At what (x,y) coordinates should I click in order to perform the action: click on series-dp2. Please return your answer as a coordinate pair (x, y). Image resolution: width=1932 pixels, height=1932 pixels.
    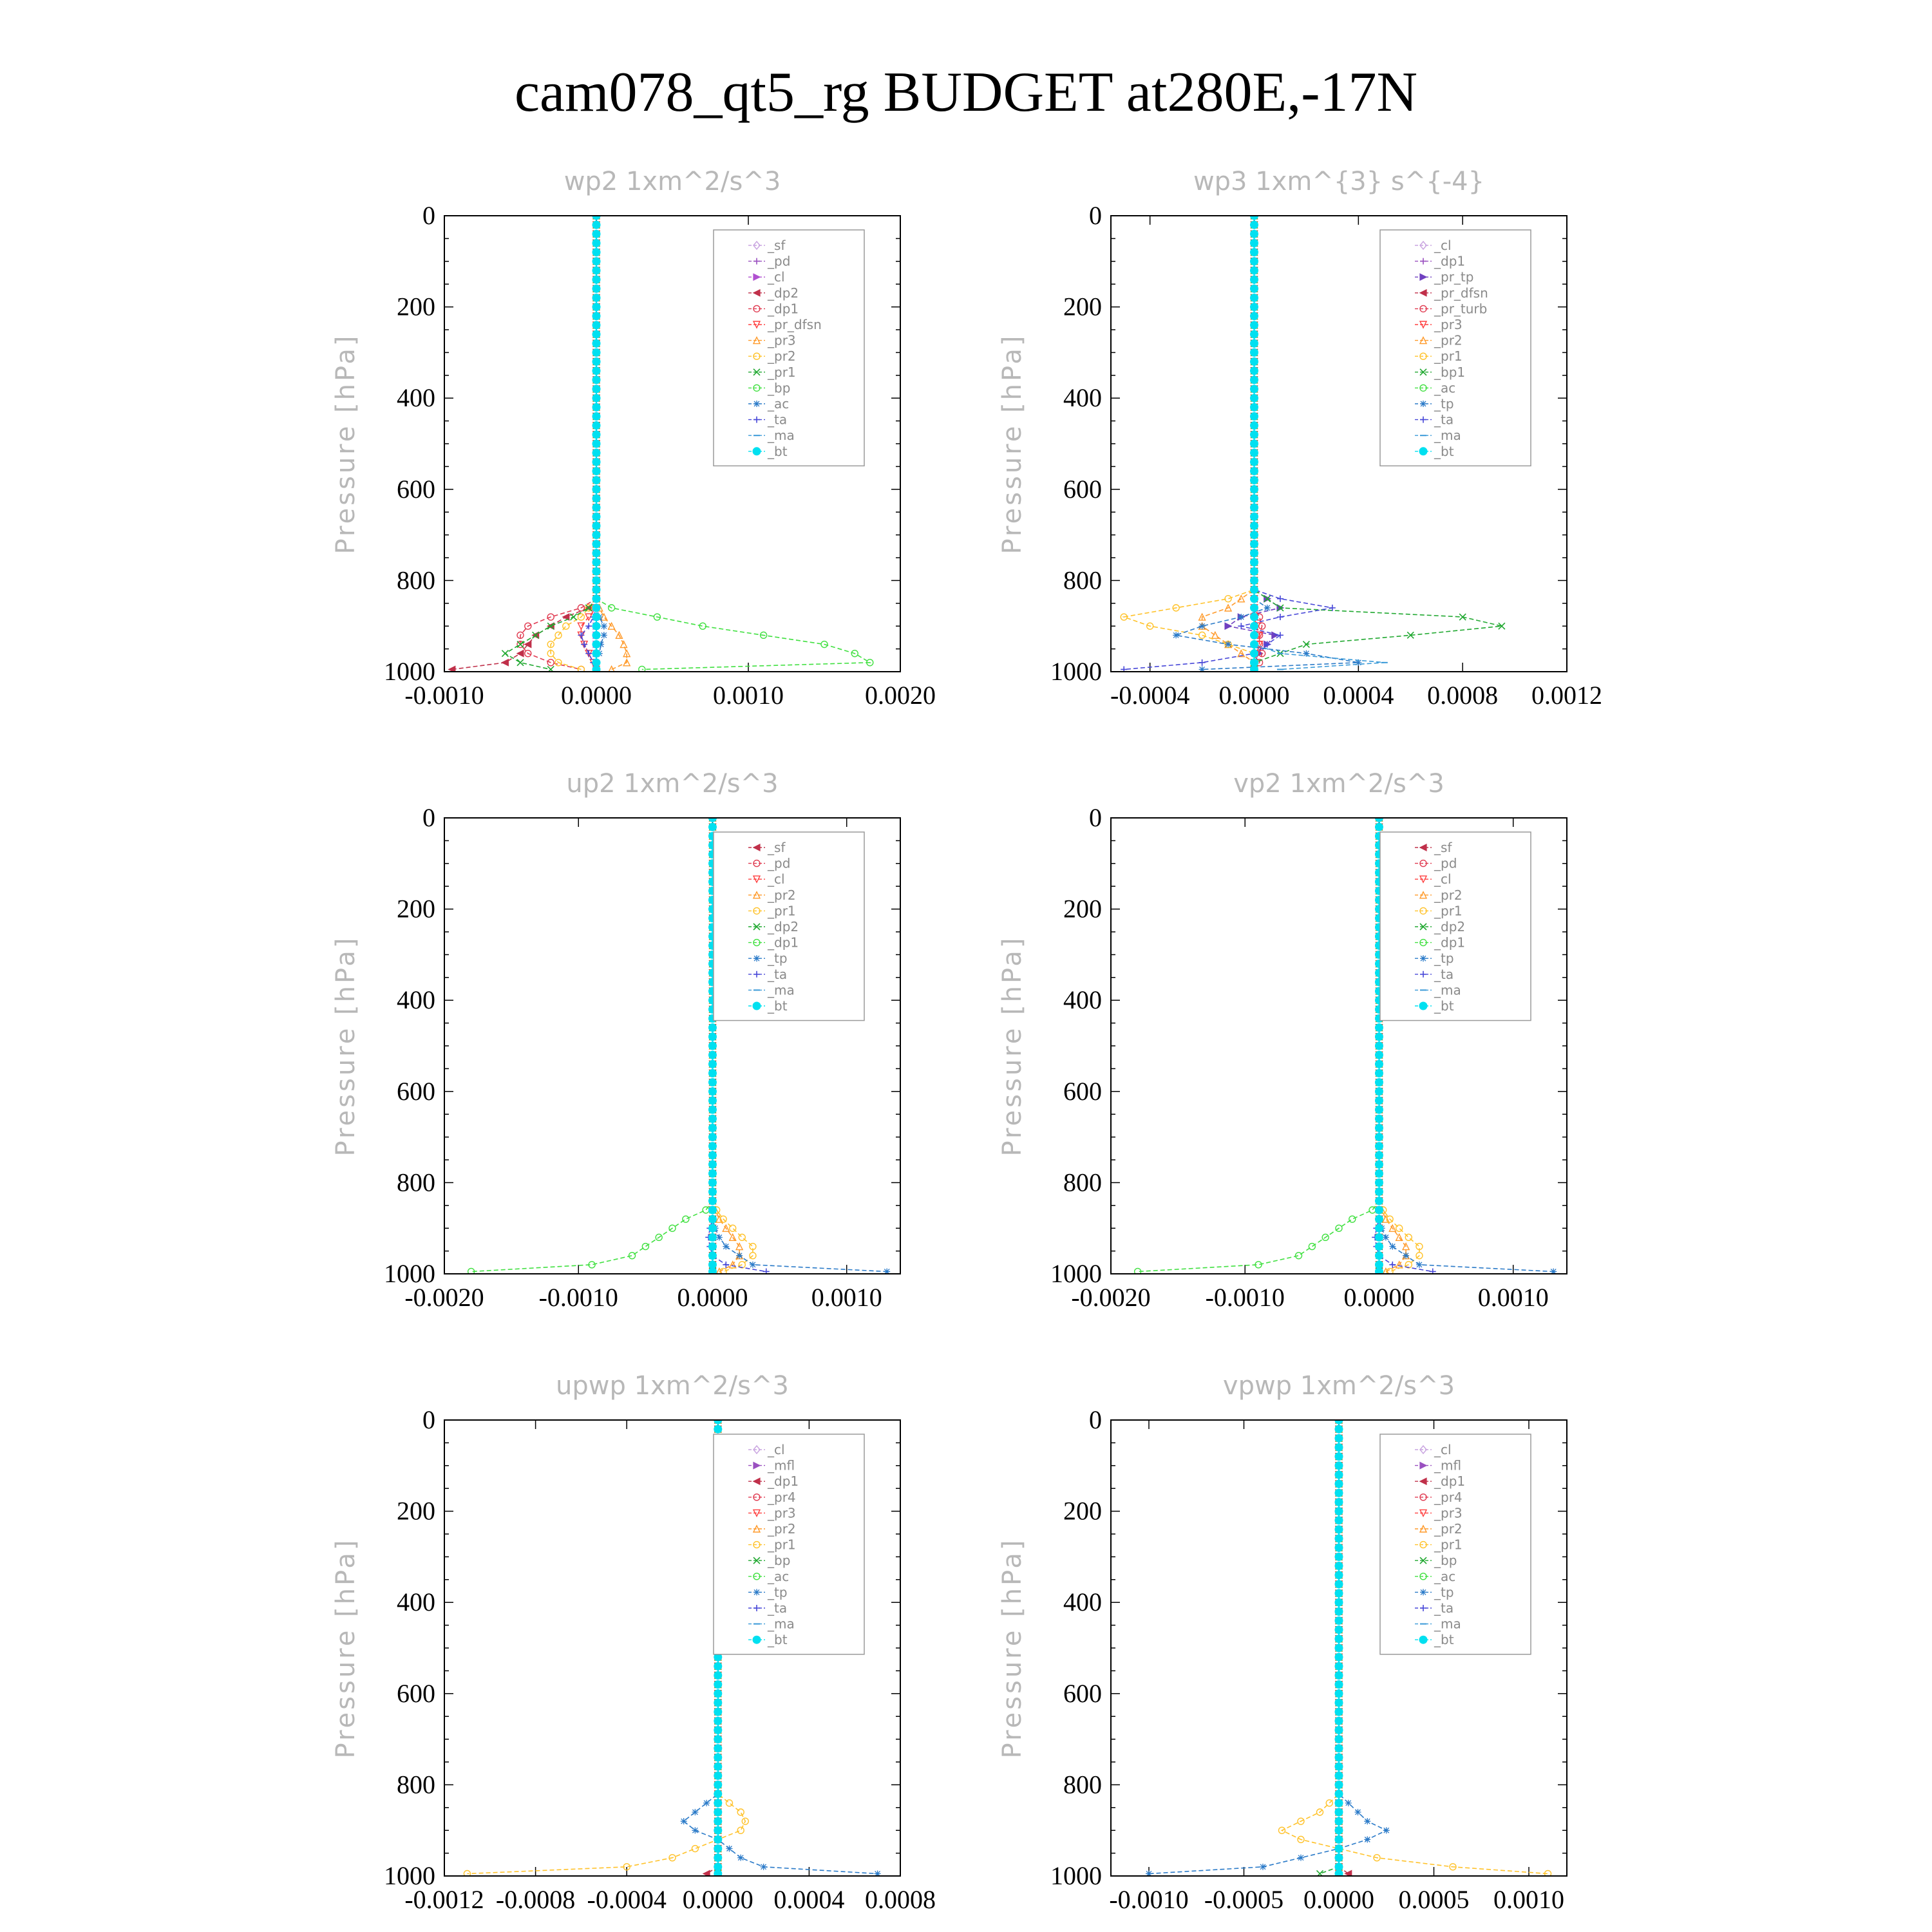
    Looking at the image, I should click on (524, 444).